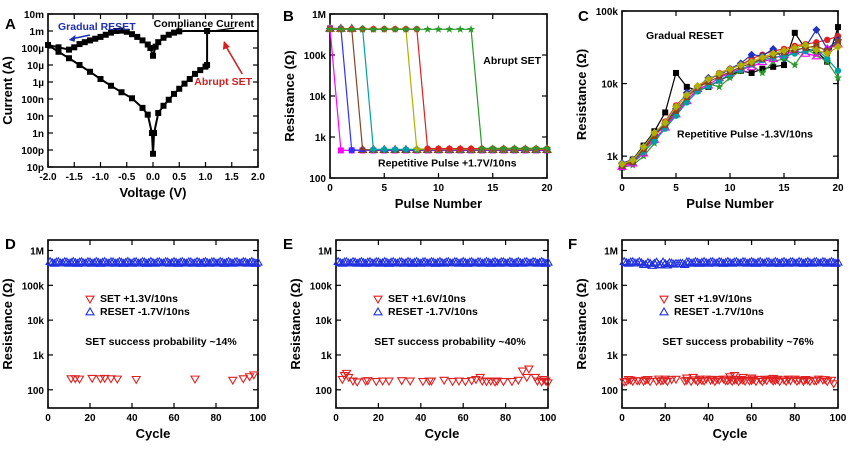  What do you see at coordinates (153, 433) in the screenshot?
I see `x-axis-title: Cycle` at bounding box center [153, 433].